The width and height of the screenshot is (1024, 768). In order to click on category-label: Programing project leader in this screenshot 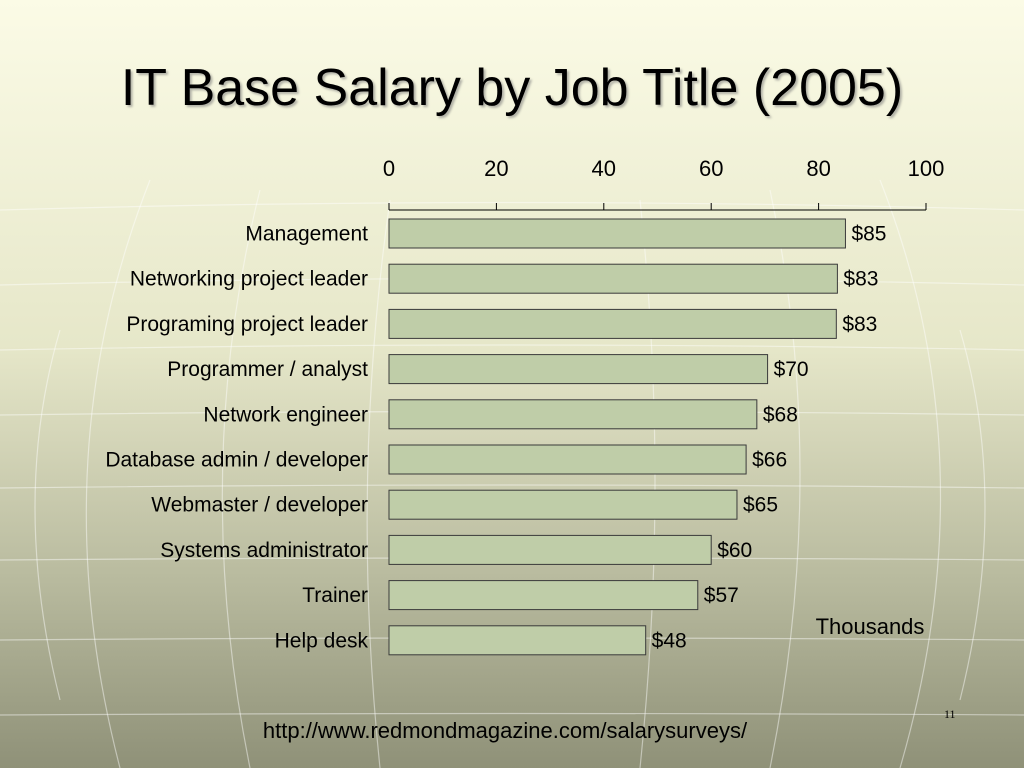, I will do `click(247, 324)`.